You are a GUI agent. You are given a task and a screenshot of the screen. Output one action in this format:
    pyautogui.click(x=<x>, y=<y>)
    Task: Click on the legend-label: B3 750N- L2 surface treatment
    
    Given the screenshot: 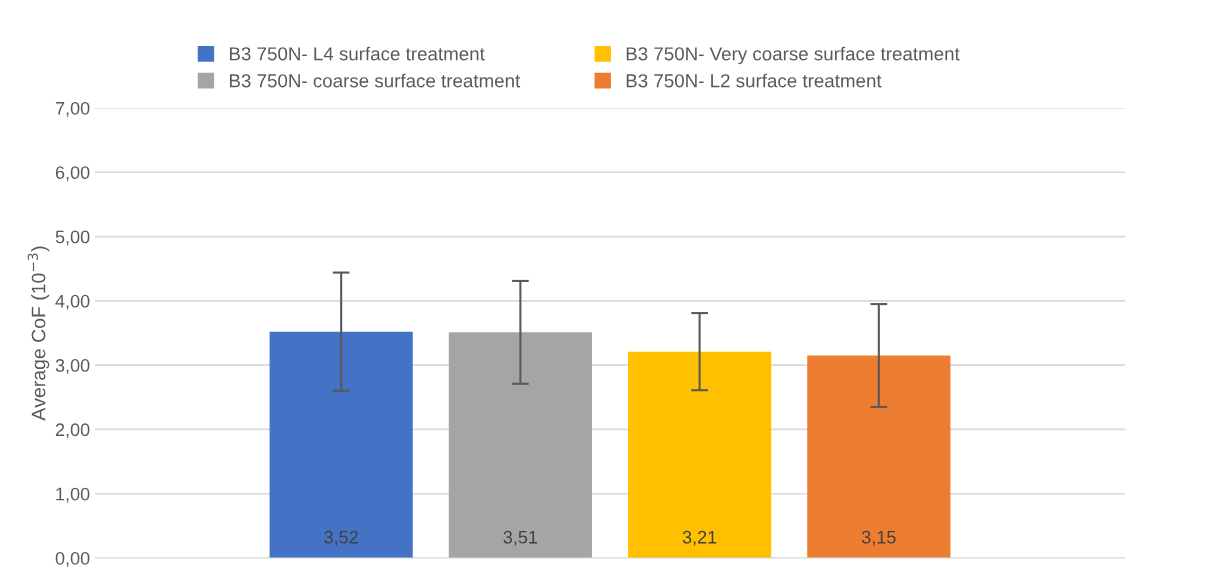 What is the action you would take?
    pyautogui.click(x=754, y=80)
    